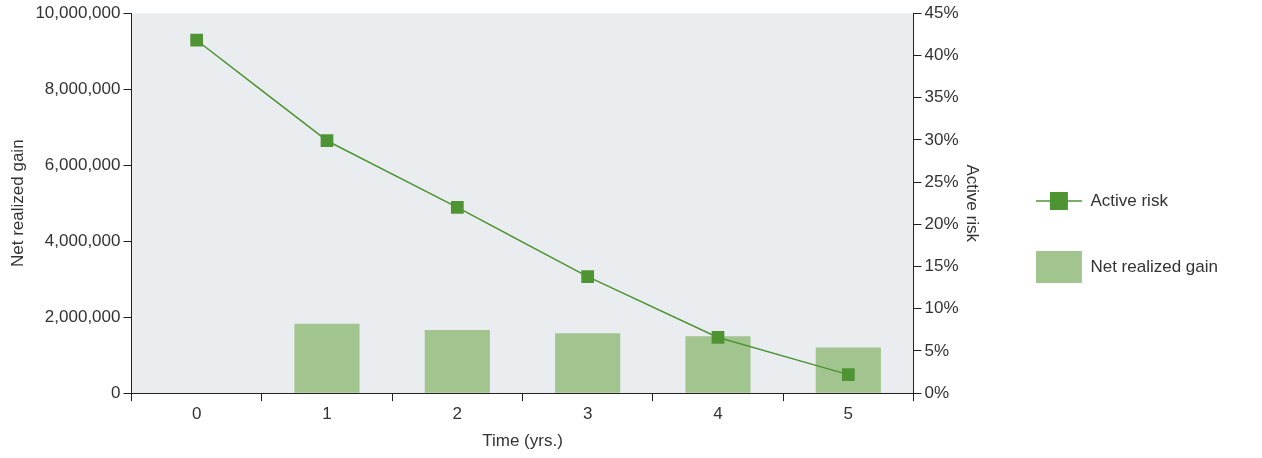 Image resolution: width=1262 pixels, height=458 pixels. Describe the element at coordinates (17, 203) in the screenshot. I see `y-axis-title: Net realized gain` at that location.